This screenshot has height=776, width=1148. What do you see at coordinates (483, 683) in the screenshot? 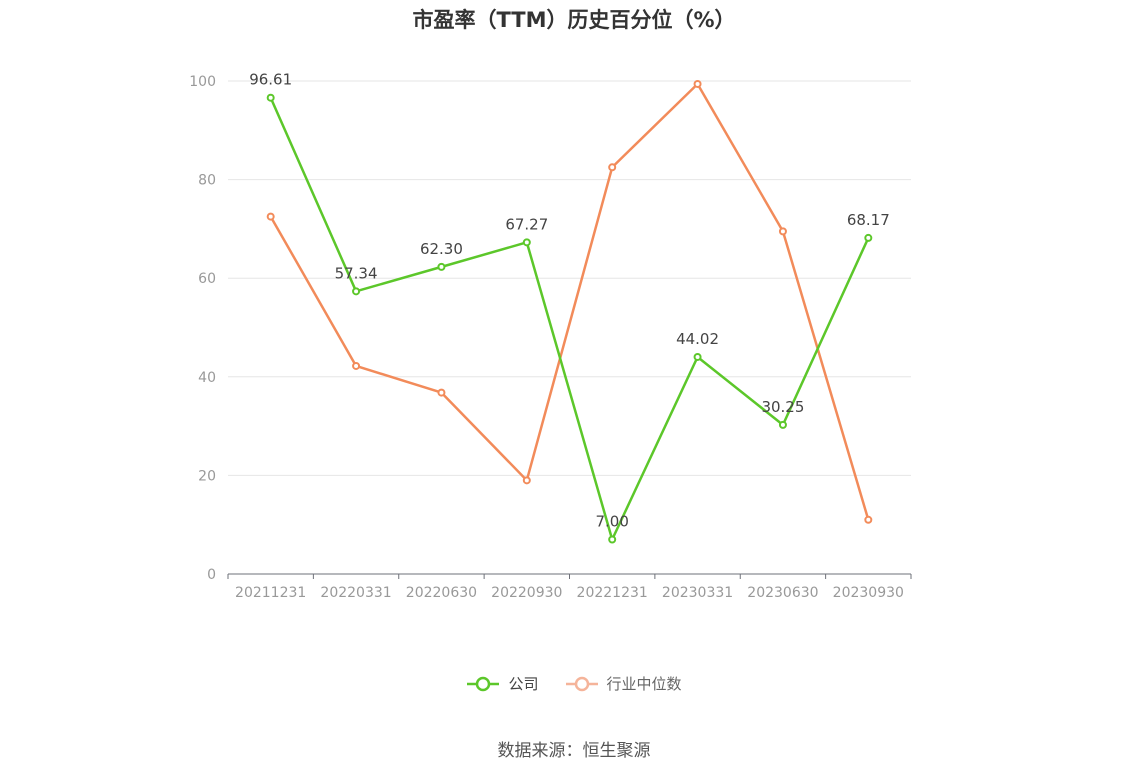
I see `legend-company-icon` at bounding box center [483, 683].